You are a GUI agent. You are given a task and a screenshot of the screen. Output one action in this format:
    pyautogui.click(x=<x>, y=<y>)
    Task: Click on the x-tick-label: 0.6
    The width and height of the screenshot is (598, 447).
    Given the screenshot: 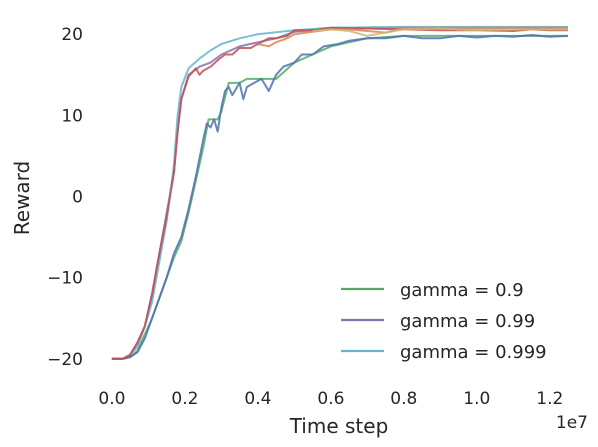 What is the action you would take?
    pyautogui.click(x=330, y=399)
    